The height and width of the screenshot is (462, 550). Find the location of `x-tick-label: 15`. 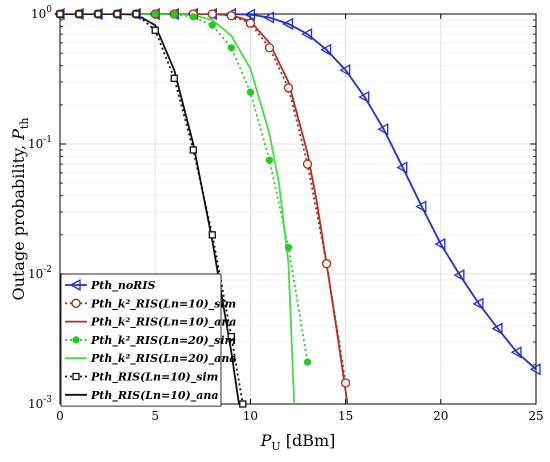

x-tick-label: 15 is located at coordinates (345, 416).